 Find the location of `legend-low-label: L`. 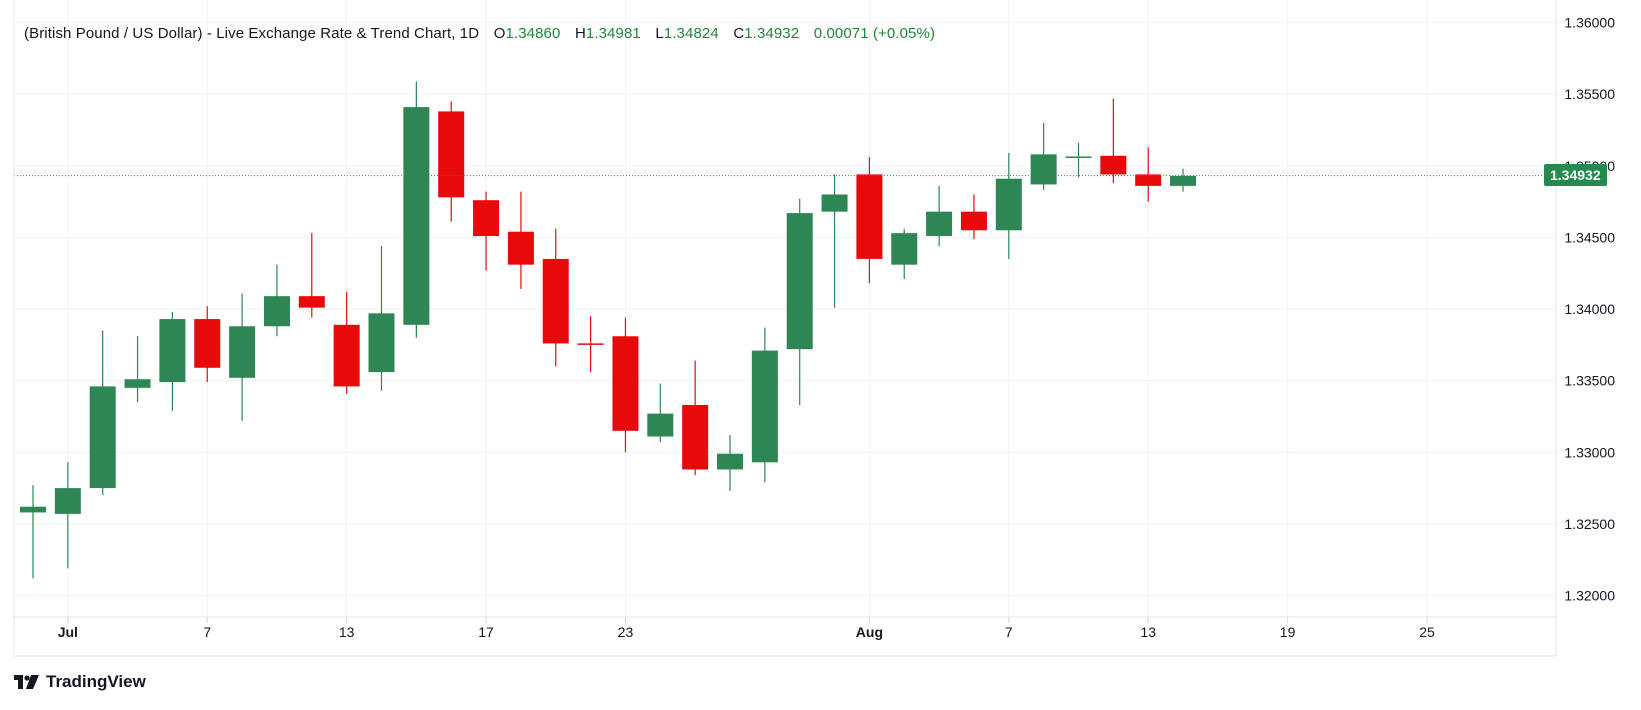

legend-low-label: L is located at coordinates (659, 33).